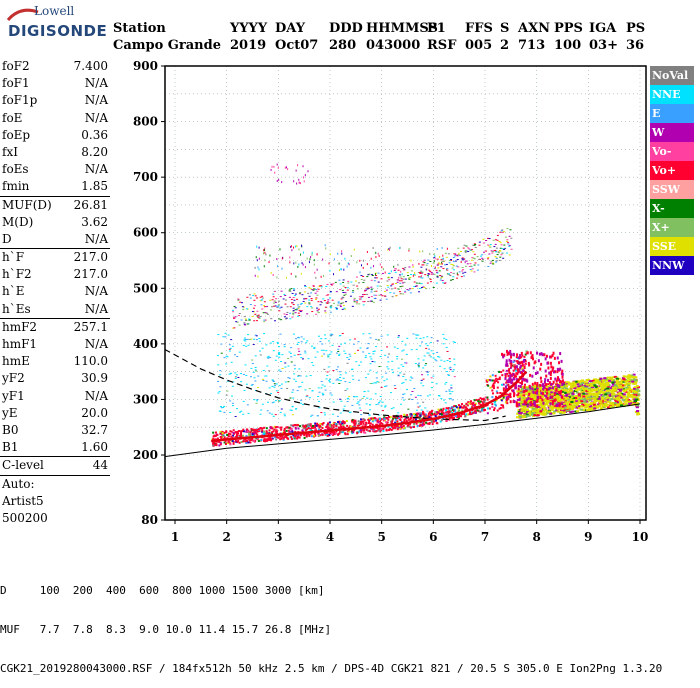  Describe the element at coordinates (402, 430) in the screenshot. I see `baseline-curve` at that location.